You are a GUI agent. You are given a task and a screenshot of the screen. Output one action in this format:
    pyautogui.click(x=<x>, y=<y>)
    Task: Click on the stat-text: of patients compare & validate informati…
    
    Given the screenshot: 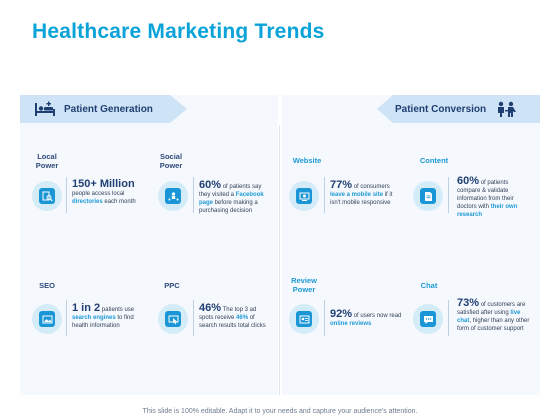 What is the action you would take?
    pyautogui.click(x=485, y=195)
    